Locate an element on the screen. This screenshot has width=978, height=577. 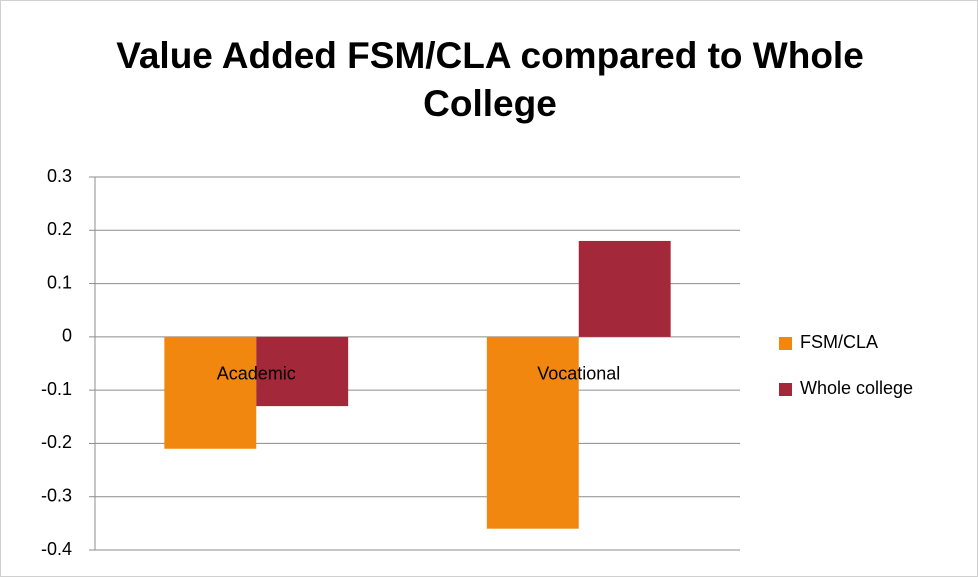
y-tick-label: -0.2 is located at coordinates (56, 442).